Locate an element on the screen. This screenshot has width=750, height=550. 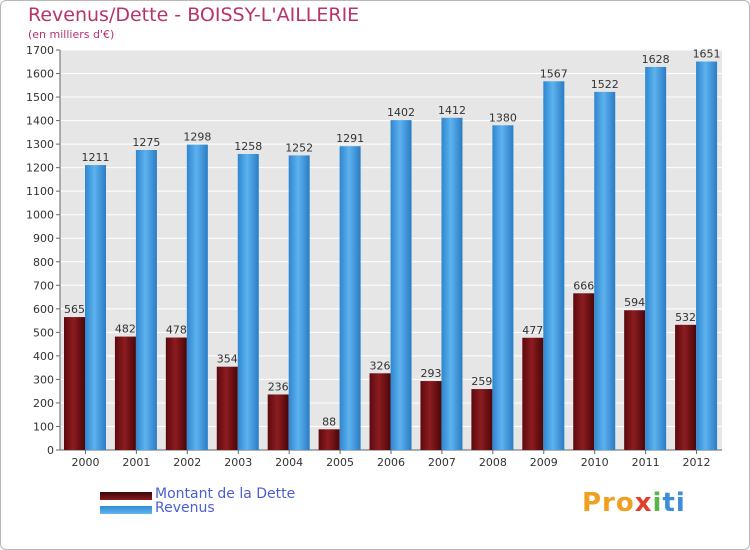
bar-dette-2011 is located at coordinates (635, 380).